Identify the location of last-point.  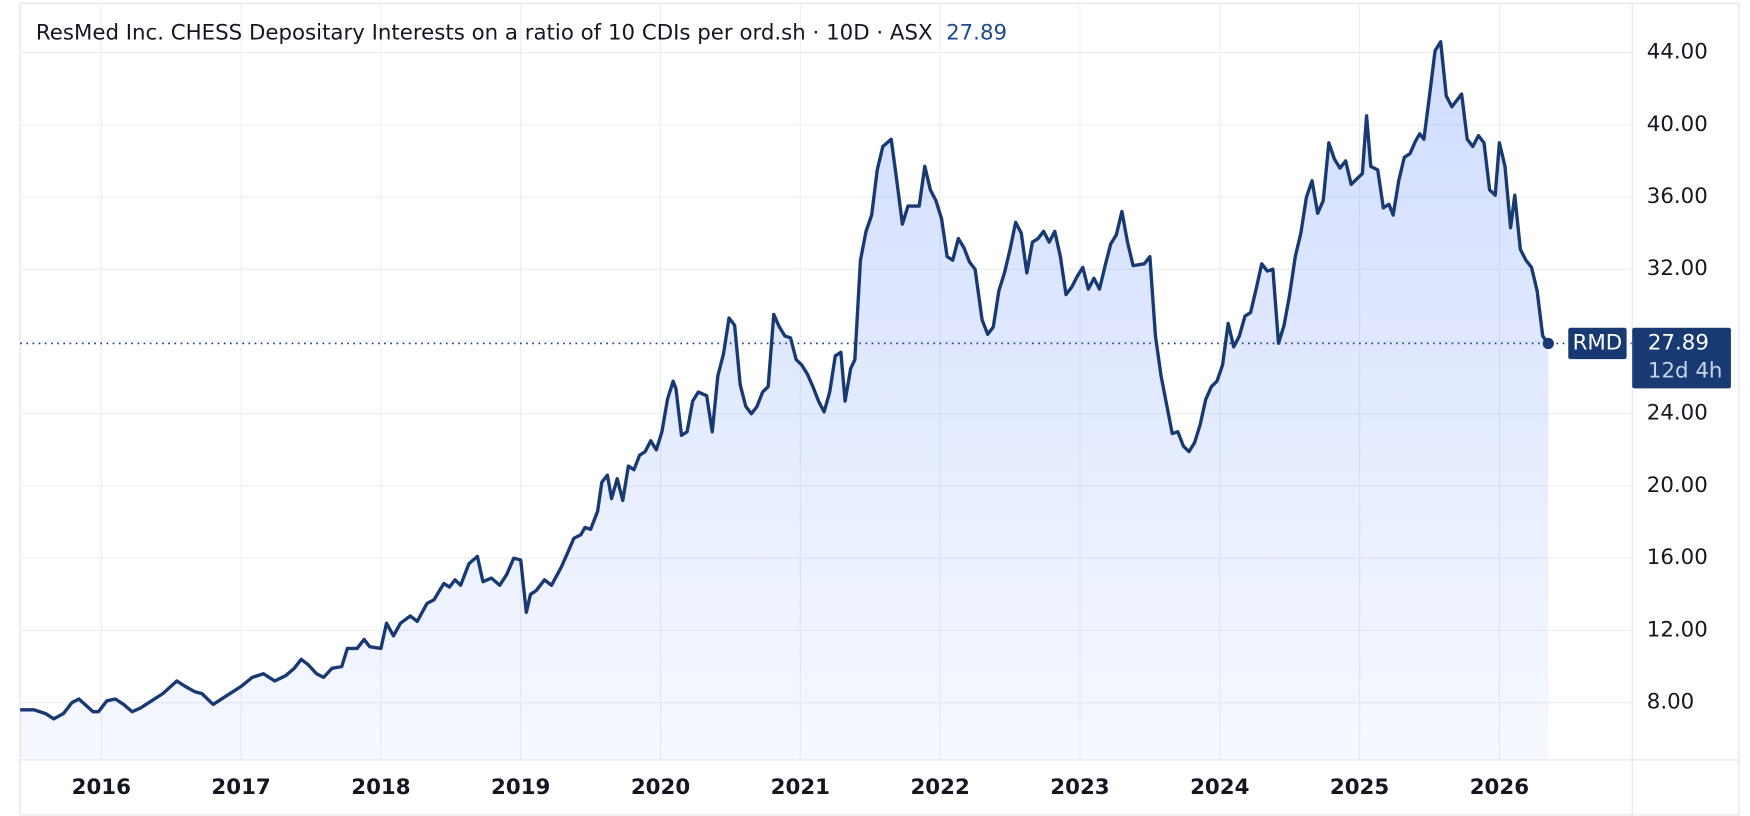
(1548, 343).